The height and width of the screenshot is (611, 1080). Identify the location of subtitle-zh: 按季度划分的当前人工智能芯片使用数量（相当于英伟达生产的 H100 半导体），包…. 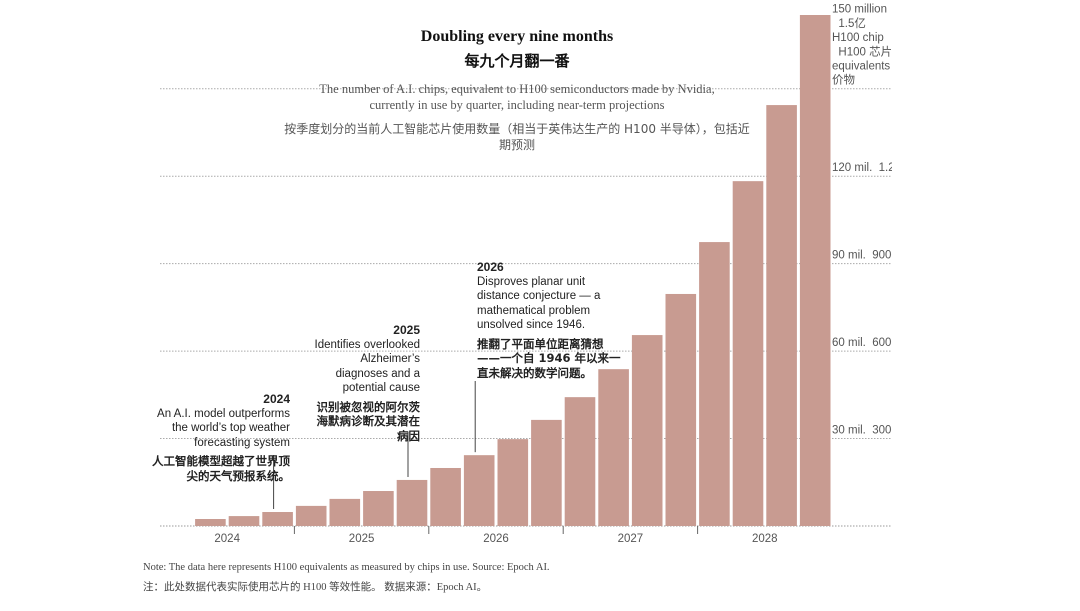
(517, 137).